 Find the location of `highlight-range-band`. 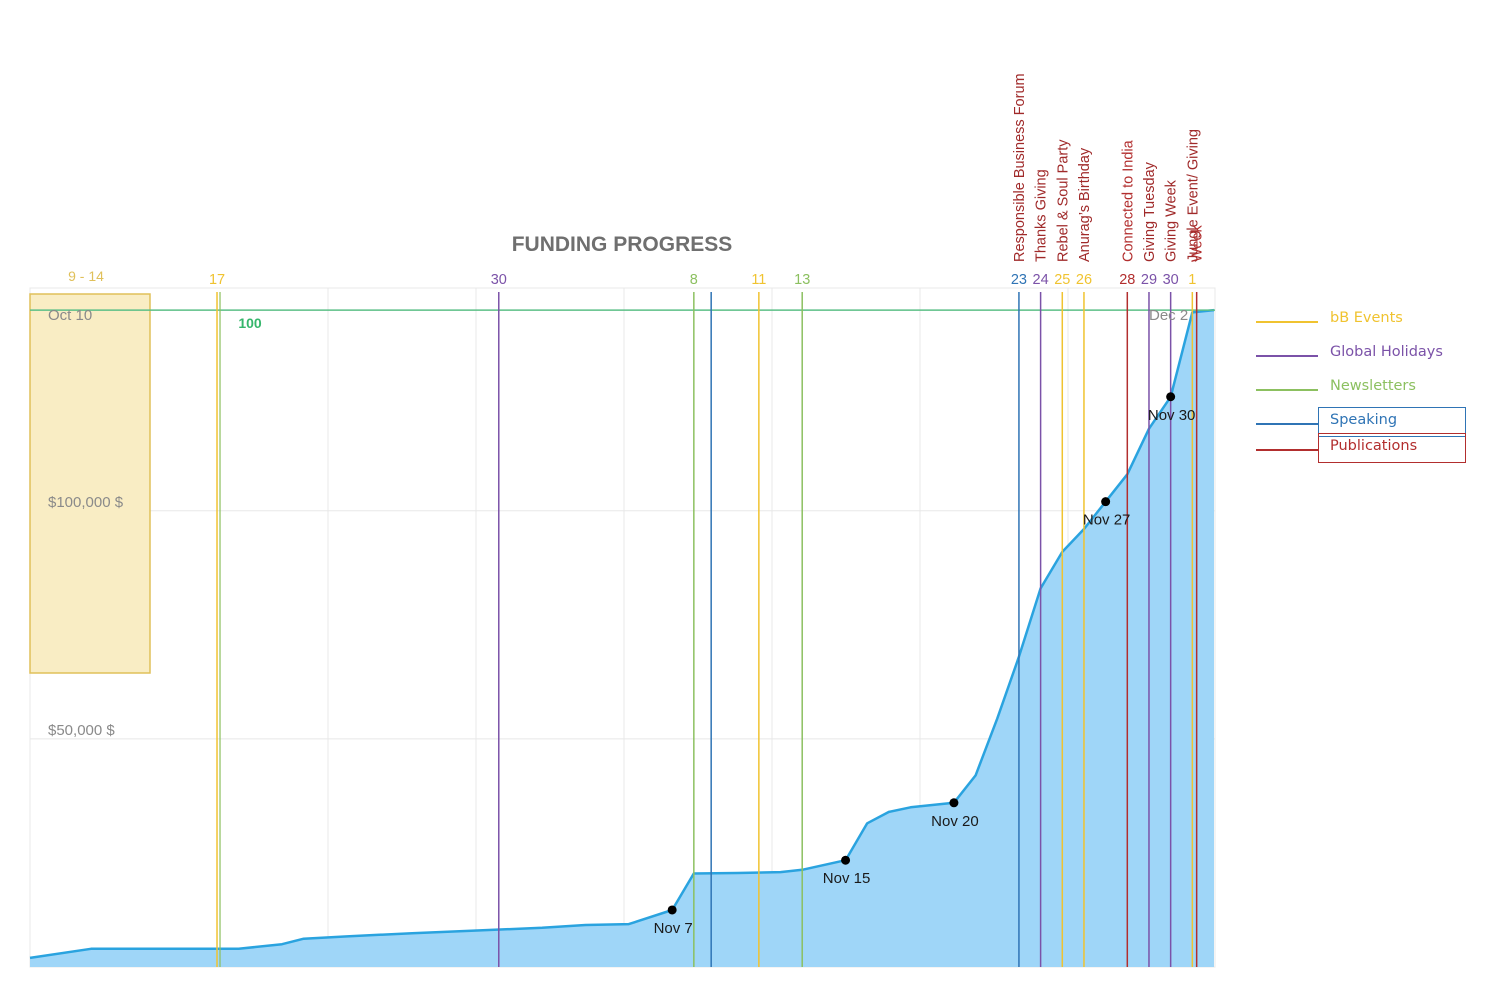

highlight-range-band is located at coordinates (90, 483).